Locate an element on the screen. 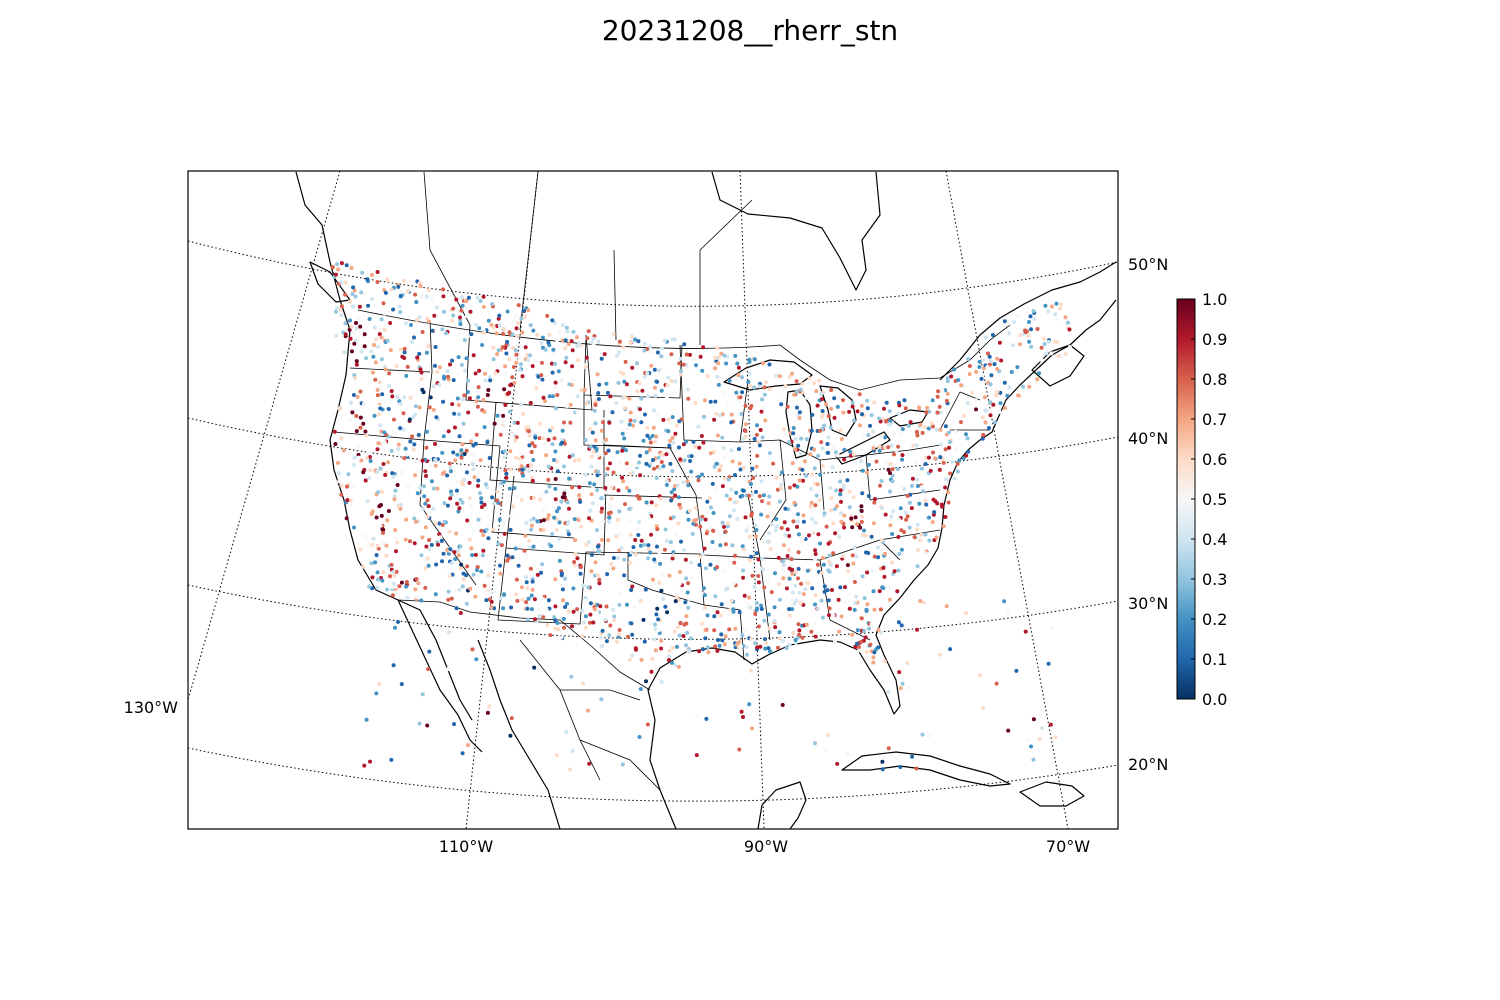 This screenshot has width=1500, height=1000. lat-label-30: 30°N is located at coordinates (1148, 603).